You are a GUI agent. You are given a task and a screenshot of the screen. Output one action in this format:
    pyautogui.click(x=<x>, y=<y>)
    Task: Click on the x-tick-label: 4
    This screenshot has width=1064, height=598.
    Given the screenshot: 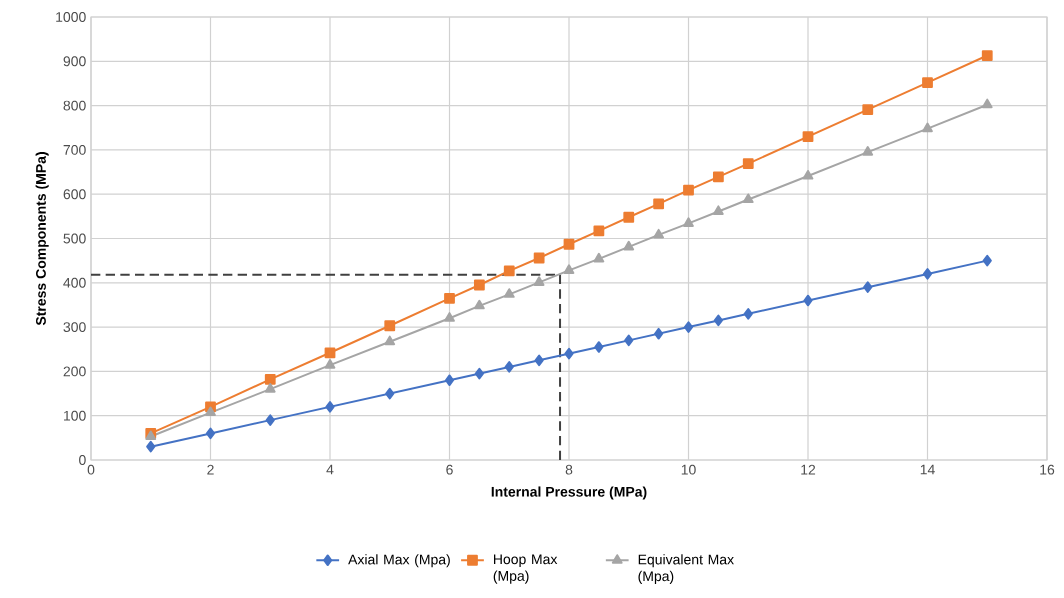 What is the action you would take?
    pyautogui.click(x=330, y=469)
    